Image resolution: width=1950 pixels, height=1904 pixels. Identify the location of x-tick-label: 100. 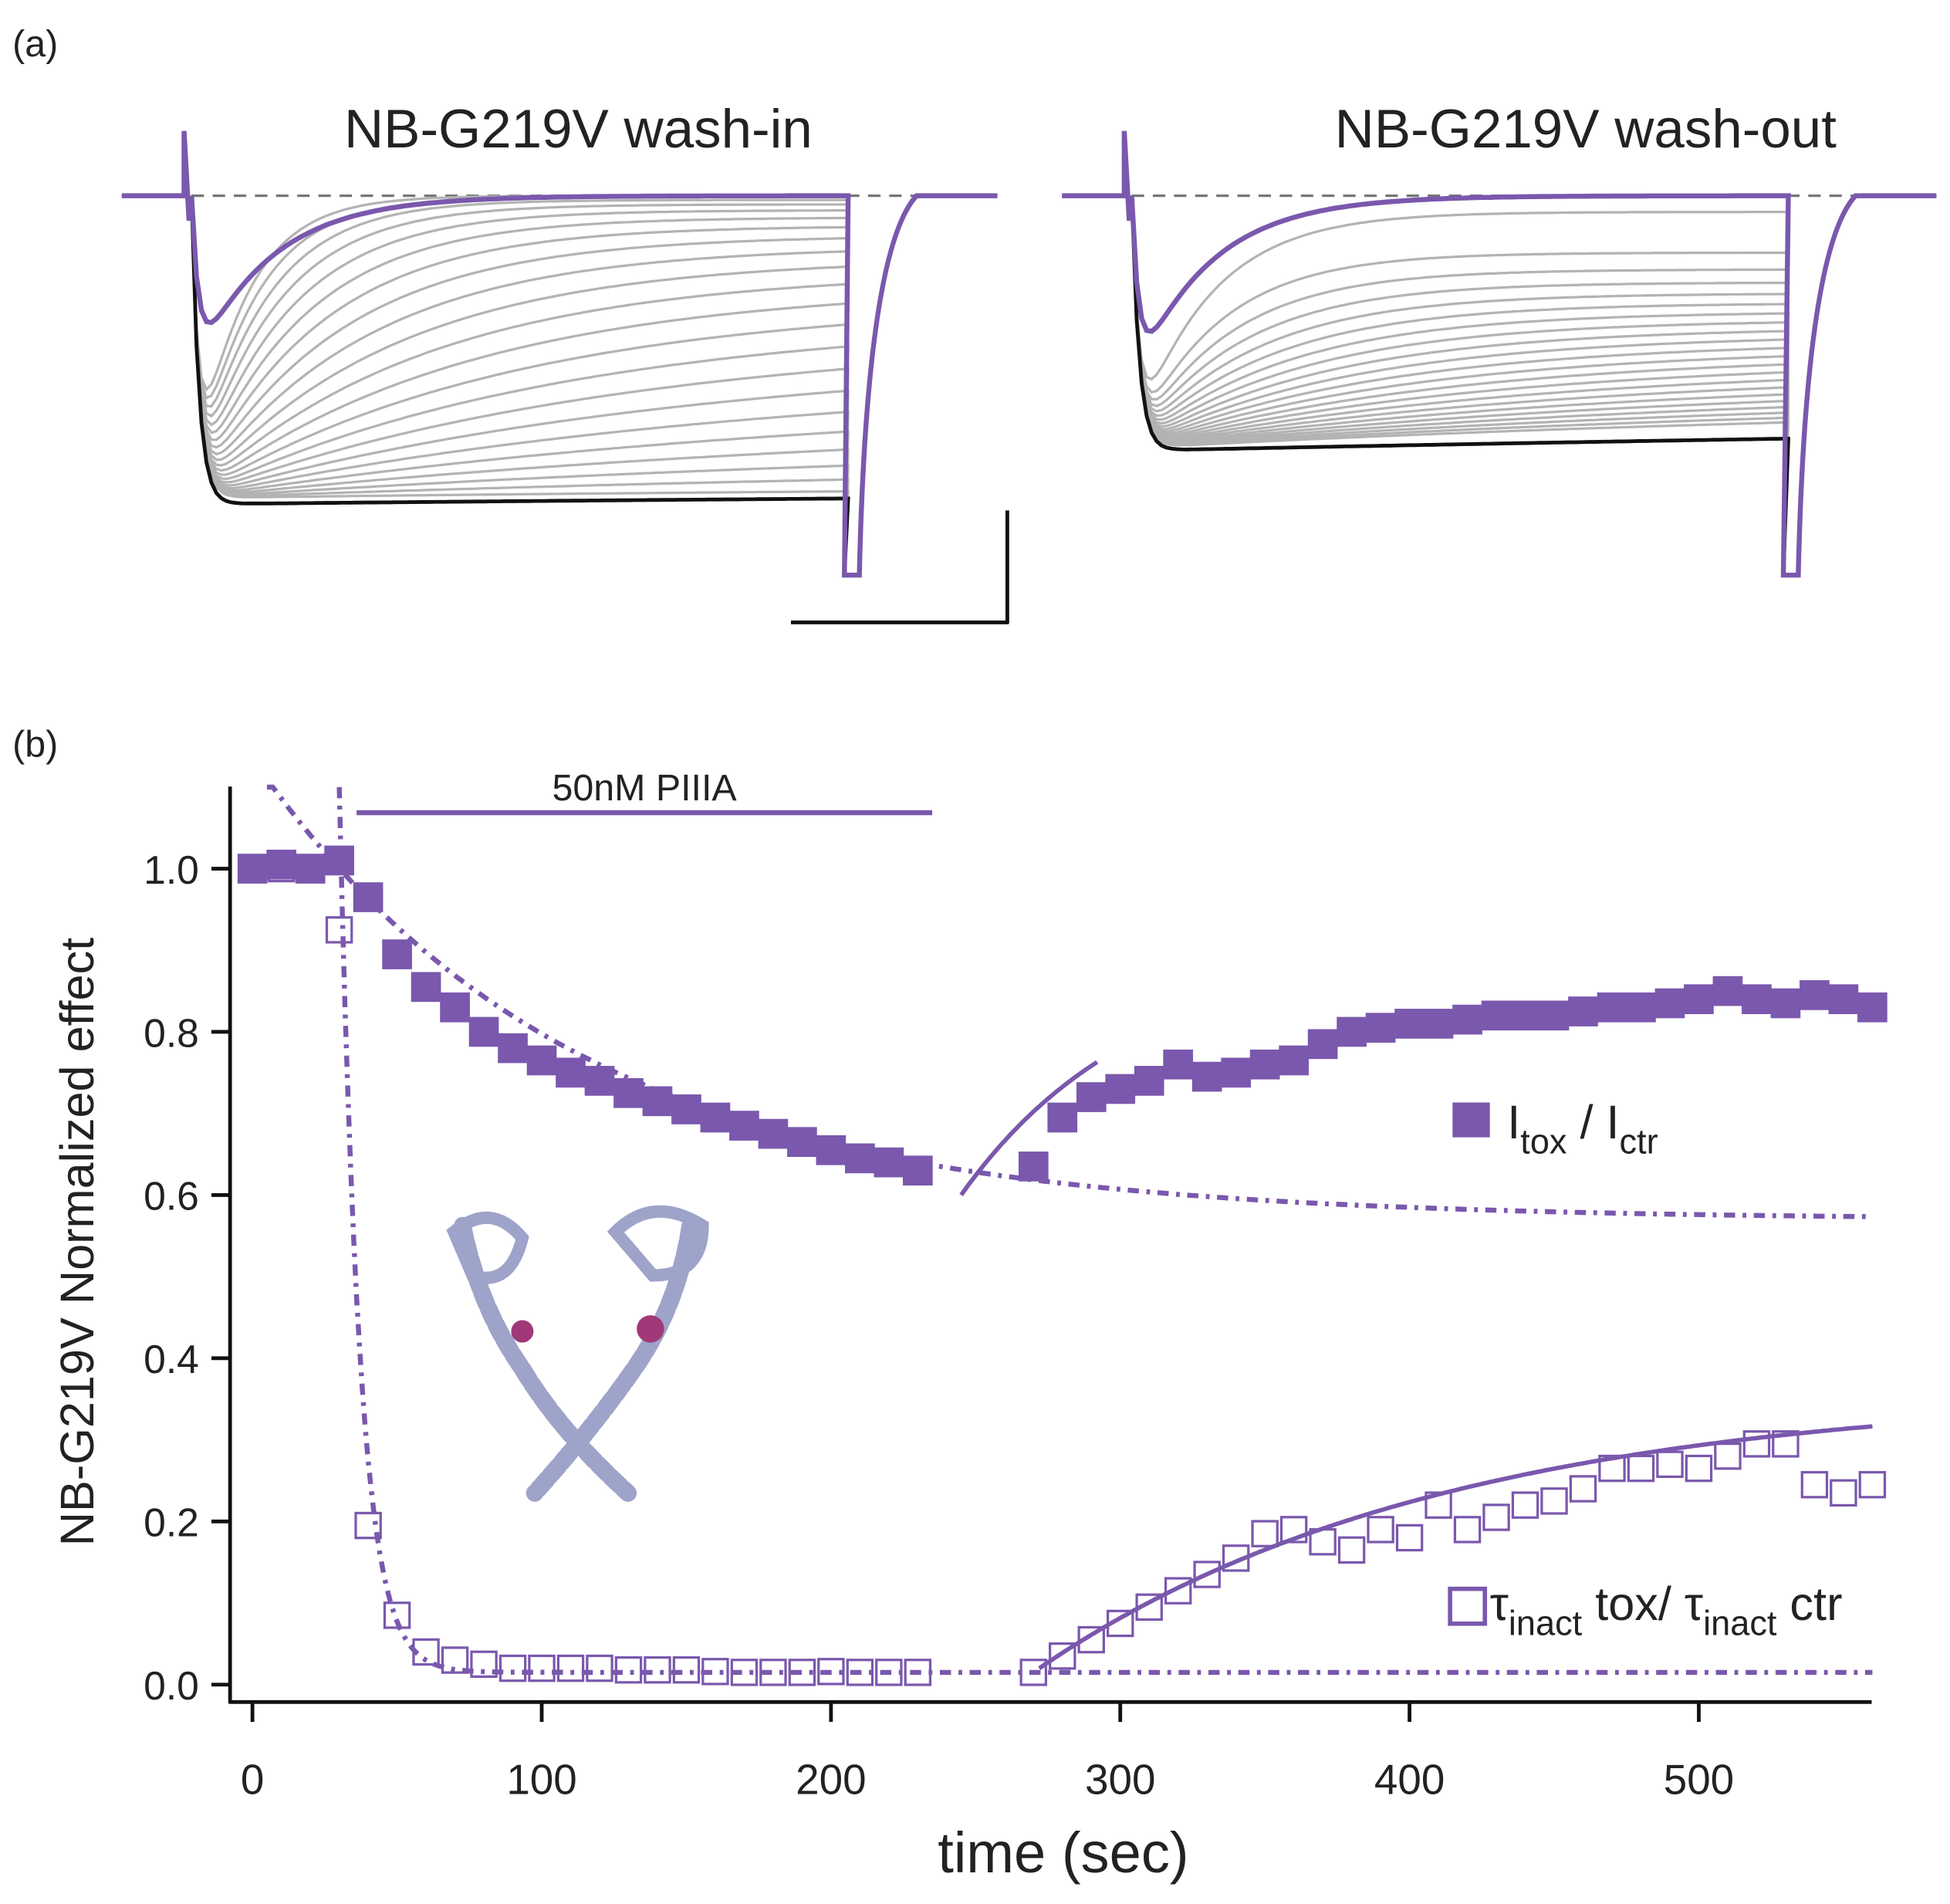
(541, 1780).